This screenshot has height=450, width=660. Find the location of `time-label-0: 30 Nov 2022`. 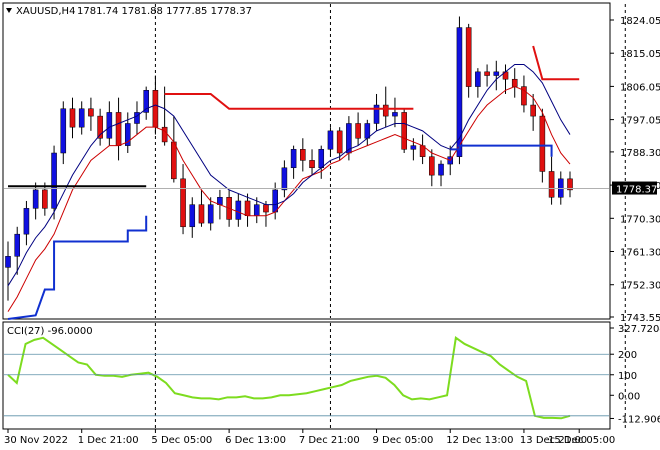

time-label-0: 30 Nov 2022 is located at coordinates (36, 440).